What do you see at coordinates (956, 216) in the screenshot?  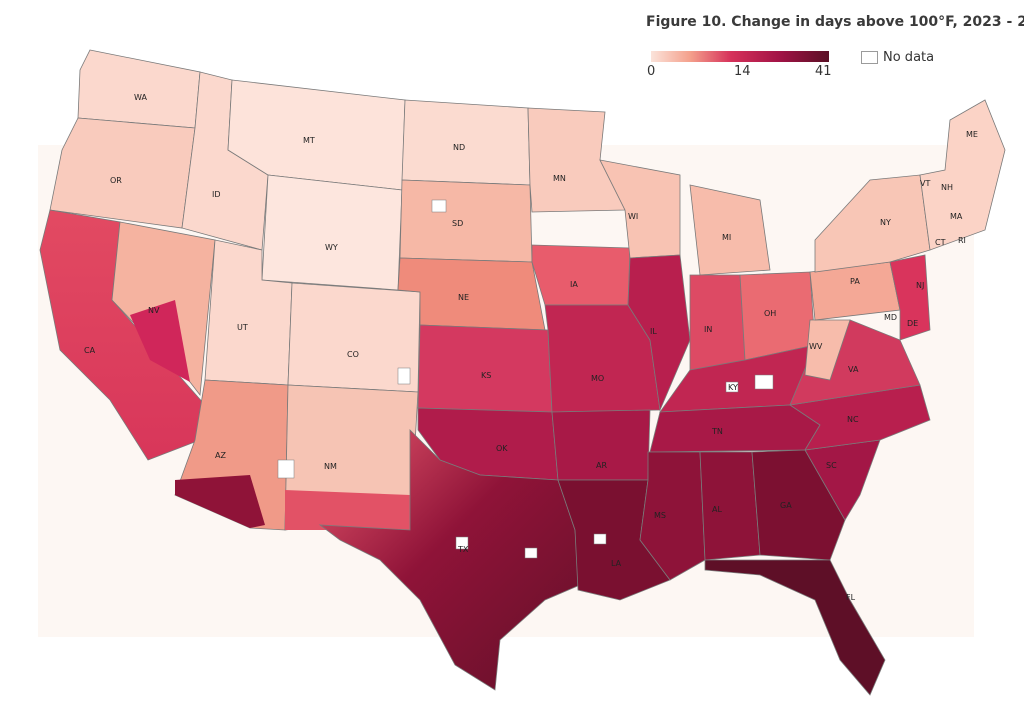 I see `state-label-ma: MA` at bounding box center [956, 216].